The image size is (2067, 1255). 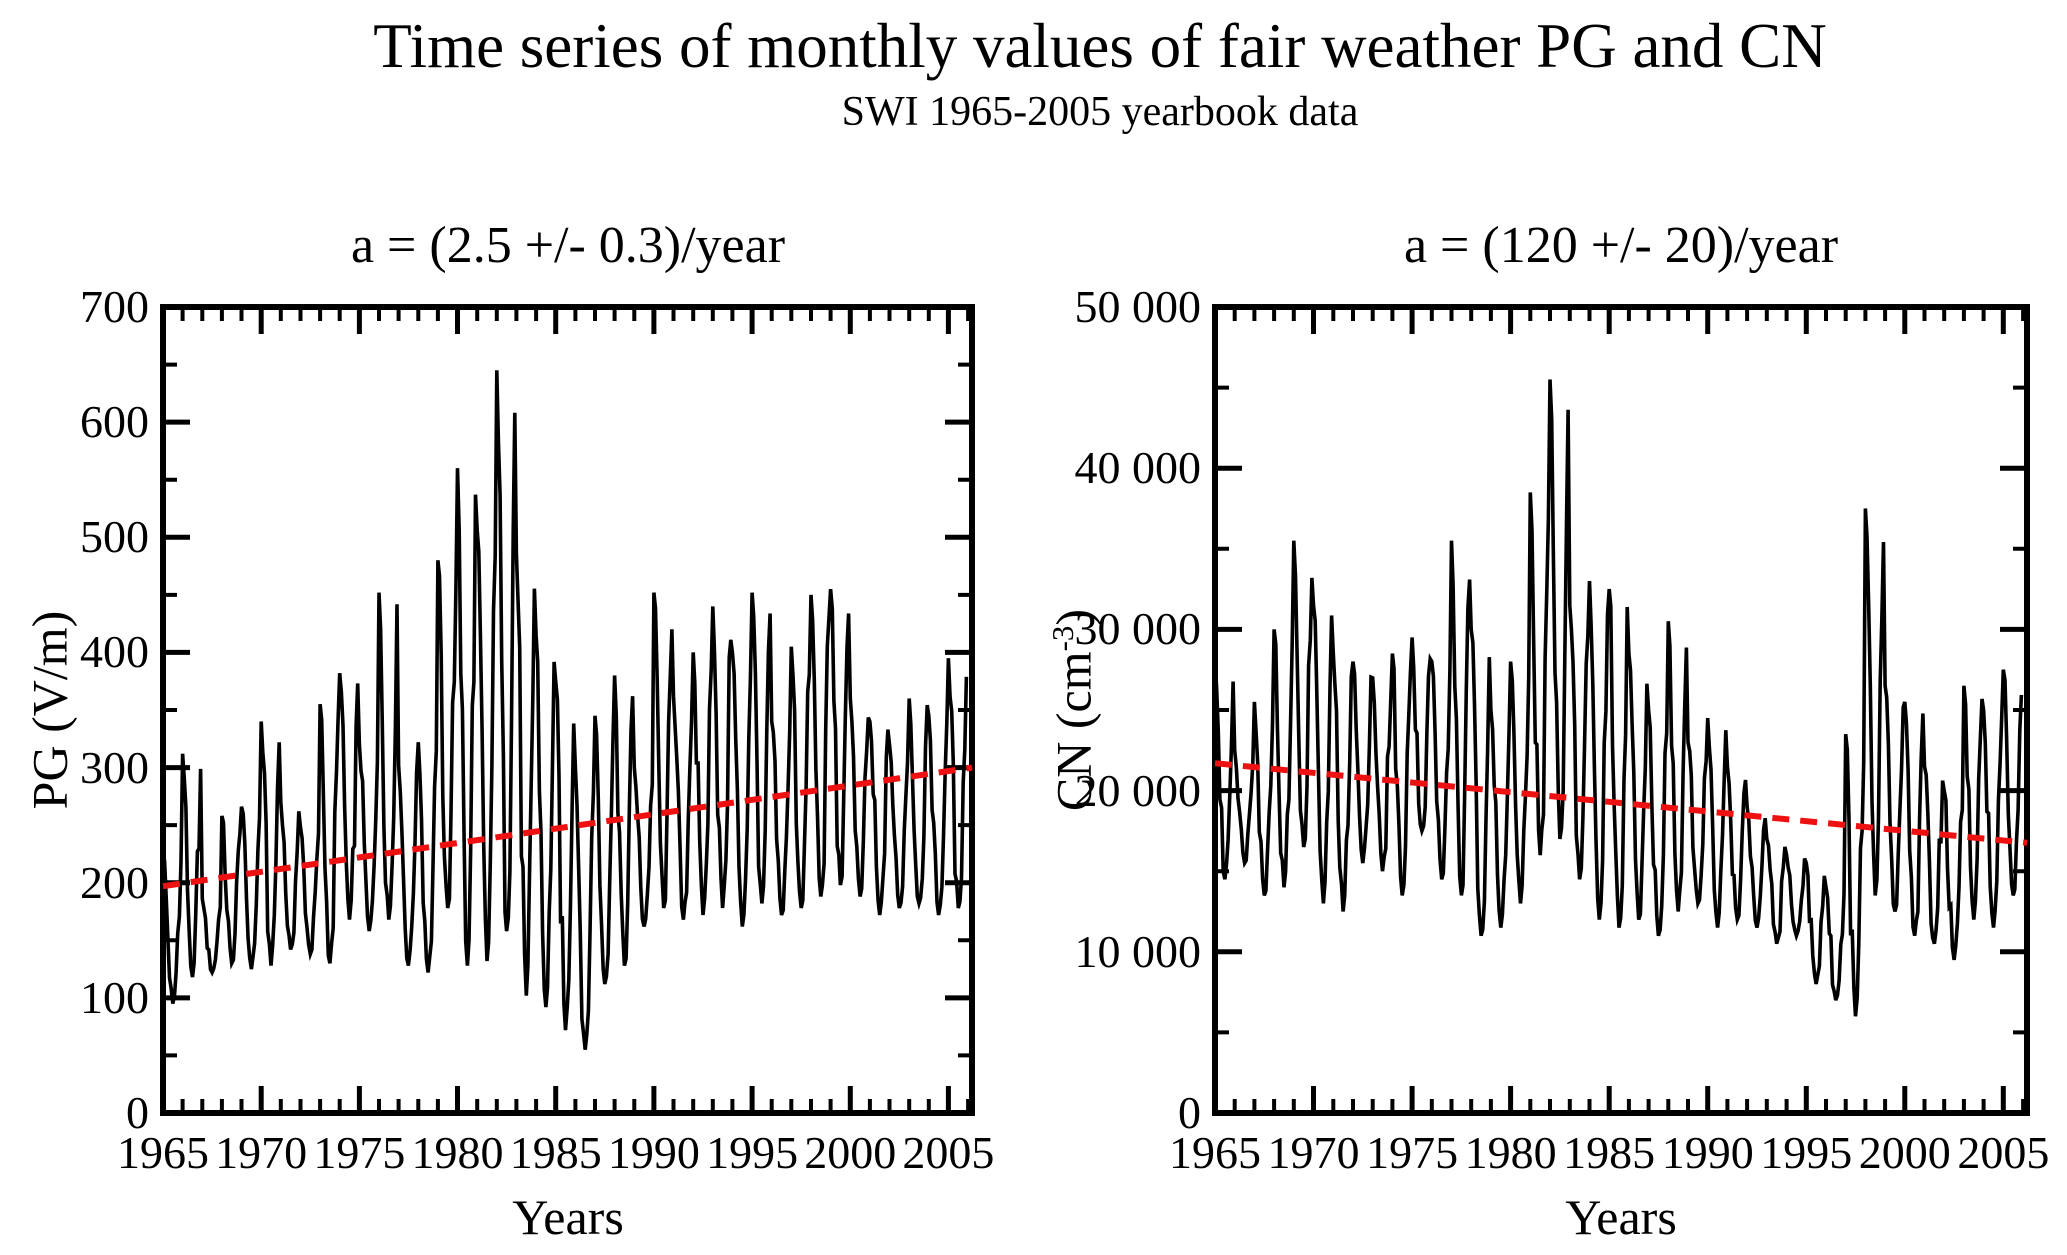 I want to click on cn-x-tick-label: 1975, so click(x=1412, y=1152).